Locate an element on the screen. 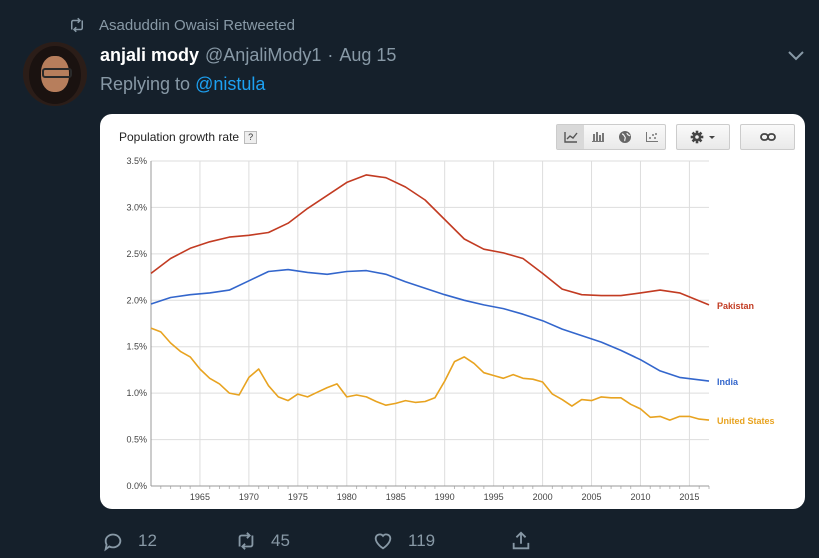 The image size is (819, 558). y-tick-label: 3.5% is located at coordinates (136, 161).